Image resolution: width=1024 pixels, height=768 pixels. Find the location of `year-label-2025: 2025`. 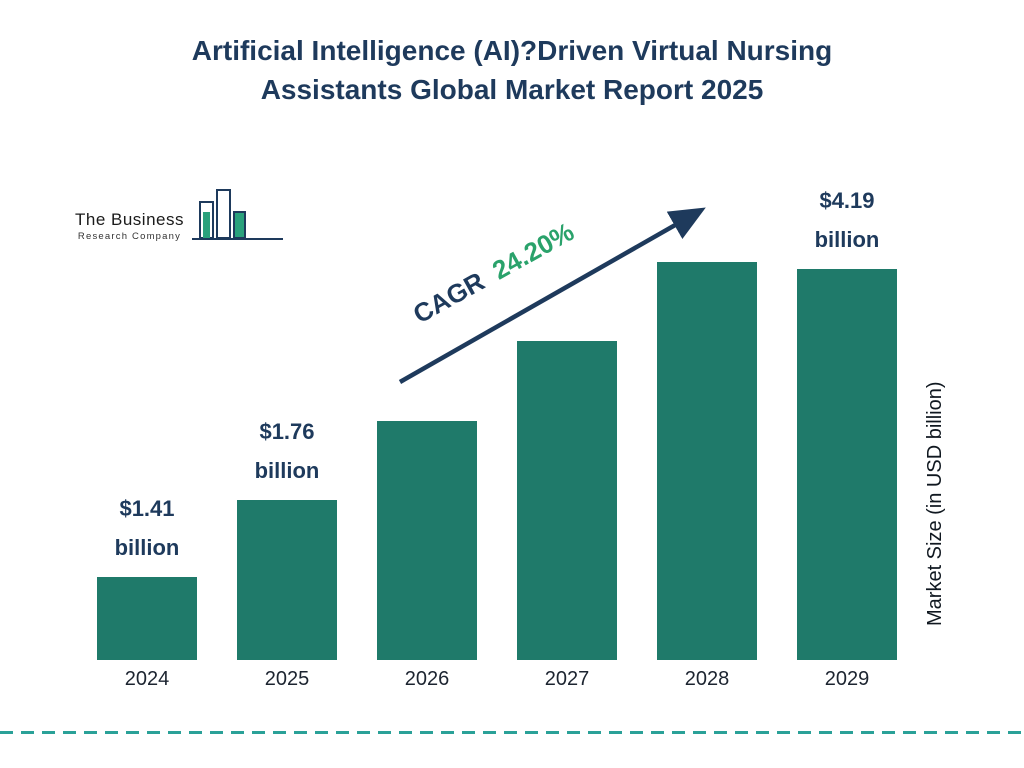

year-label-2025: 2025 is located at coordinates (287, 679).